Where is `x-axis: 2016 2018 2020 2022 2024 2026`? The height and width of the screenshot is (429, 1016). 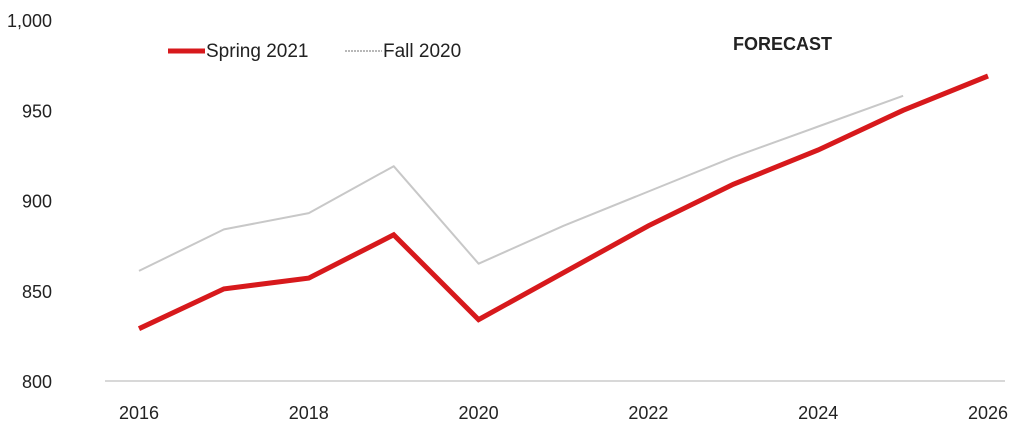 x-axis: 2016 2018 2020 2022 2024 2026 is located at coordinates (563, 413).